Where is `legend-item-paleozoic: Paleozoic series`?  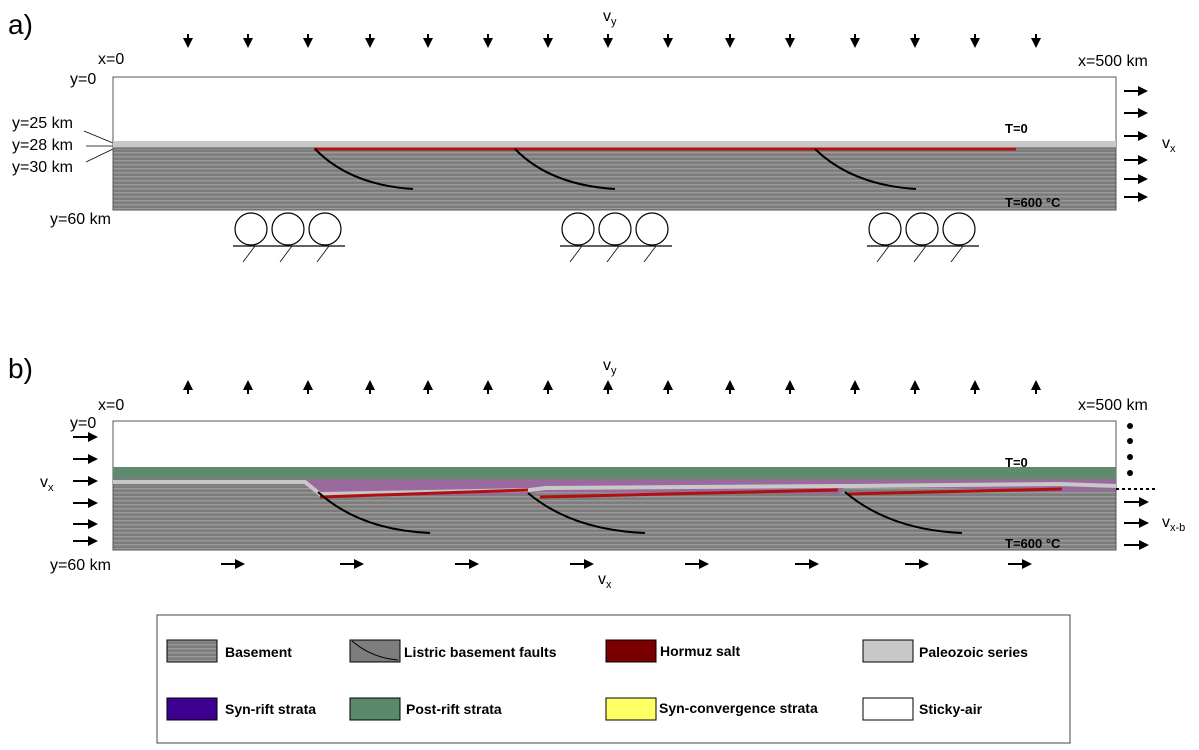 legend-item-paleozoic: Paleozoic series is located at coordinates (945, 651).